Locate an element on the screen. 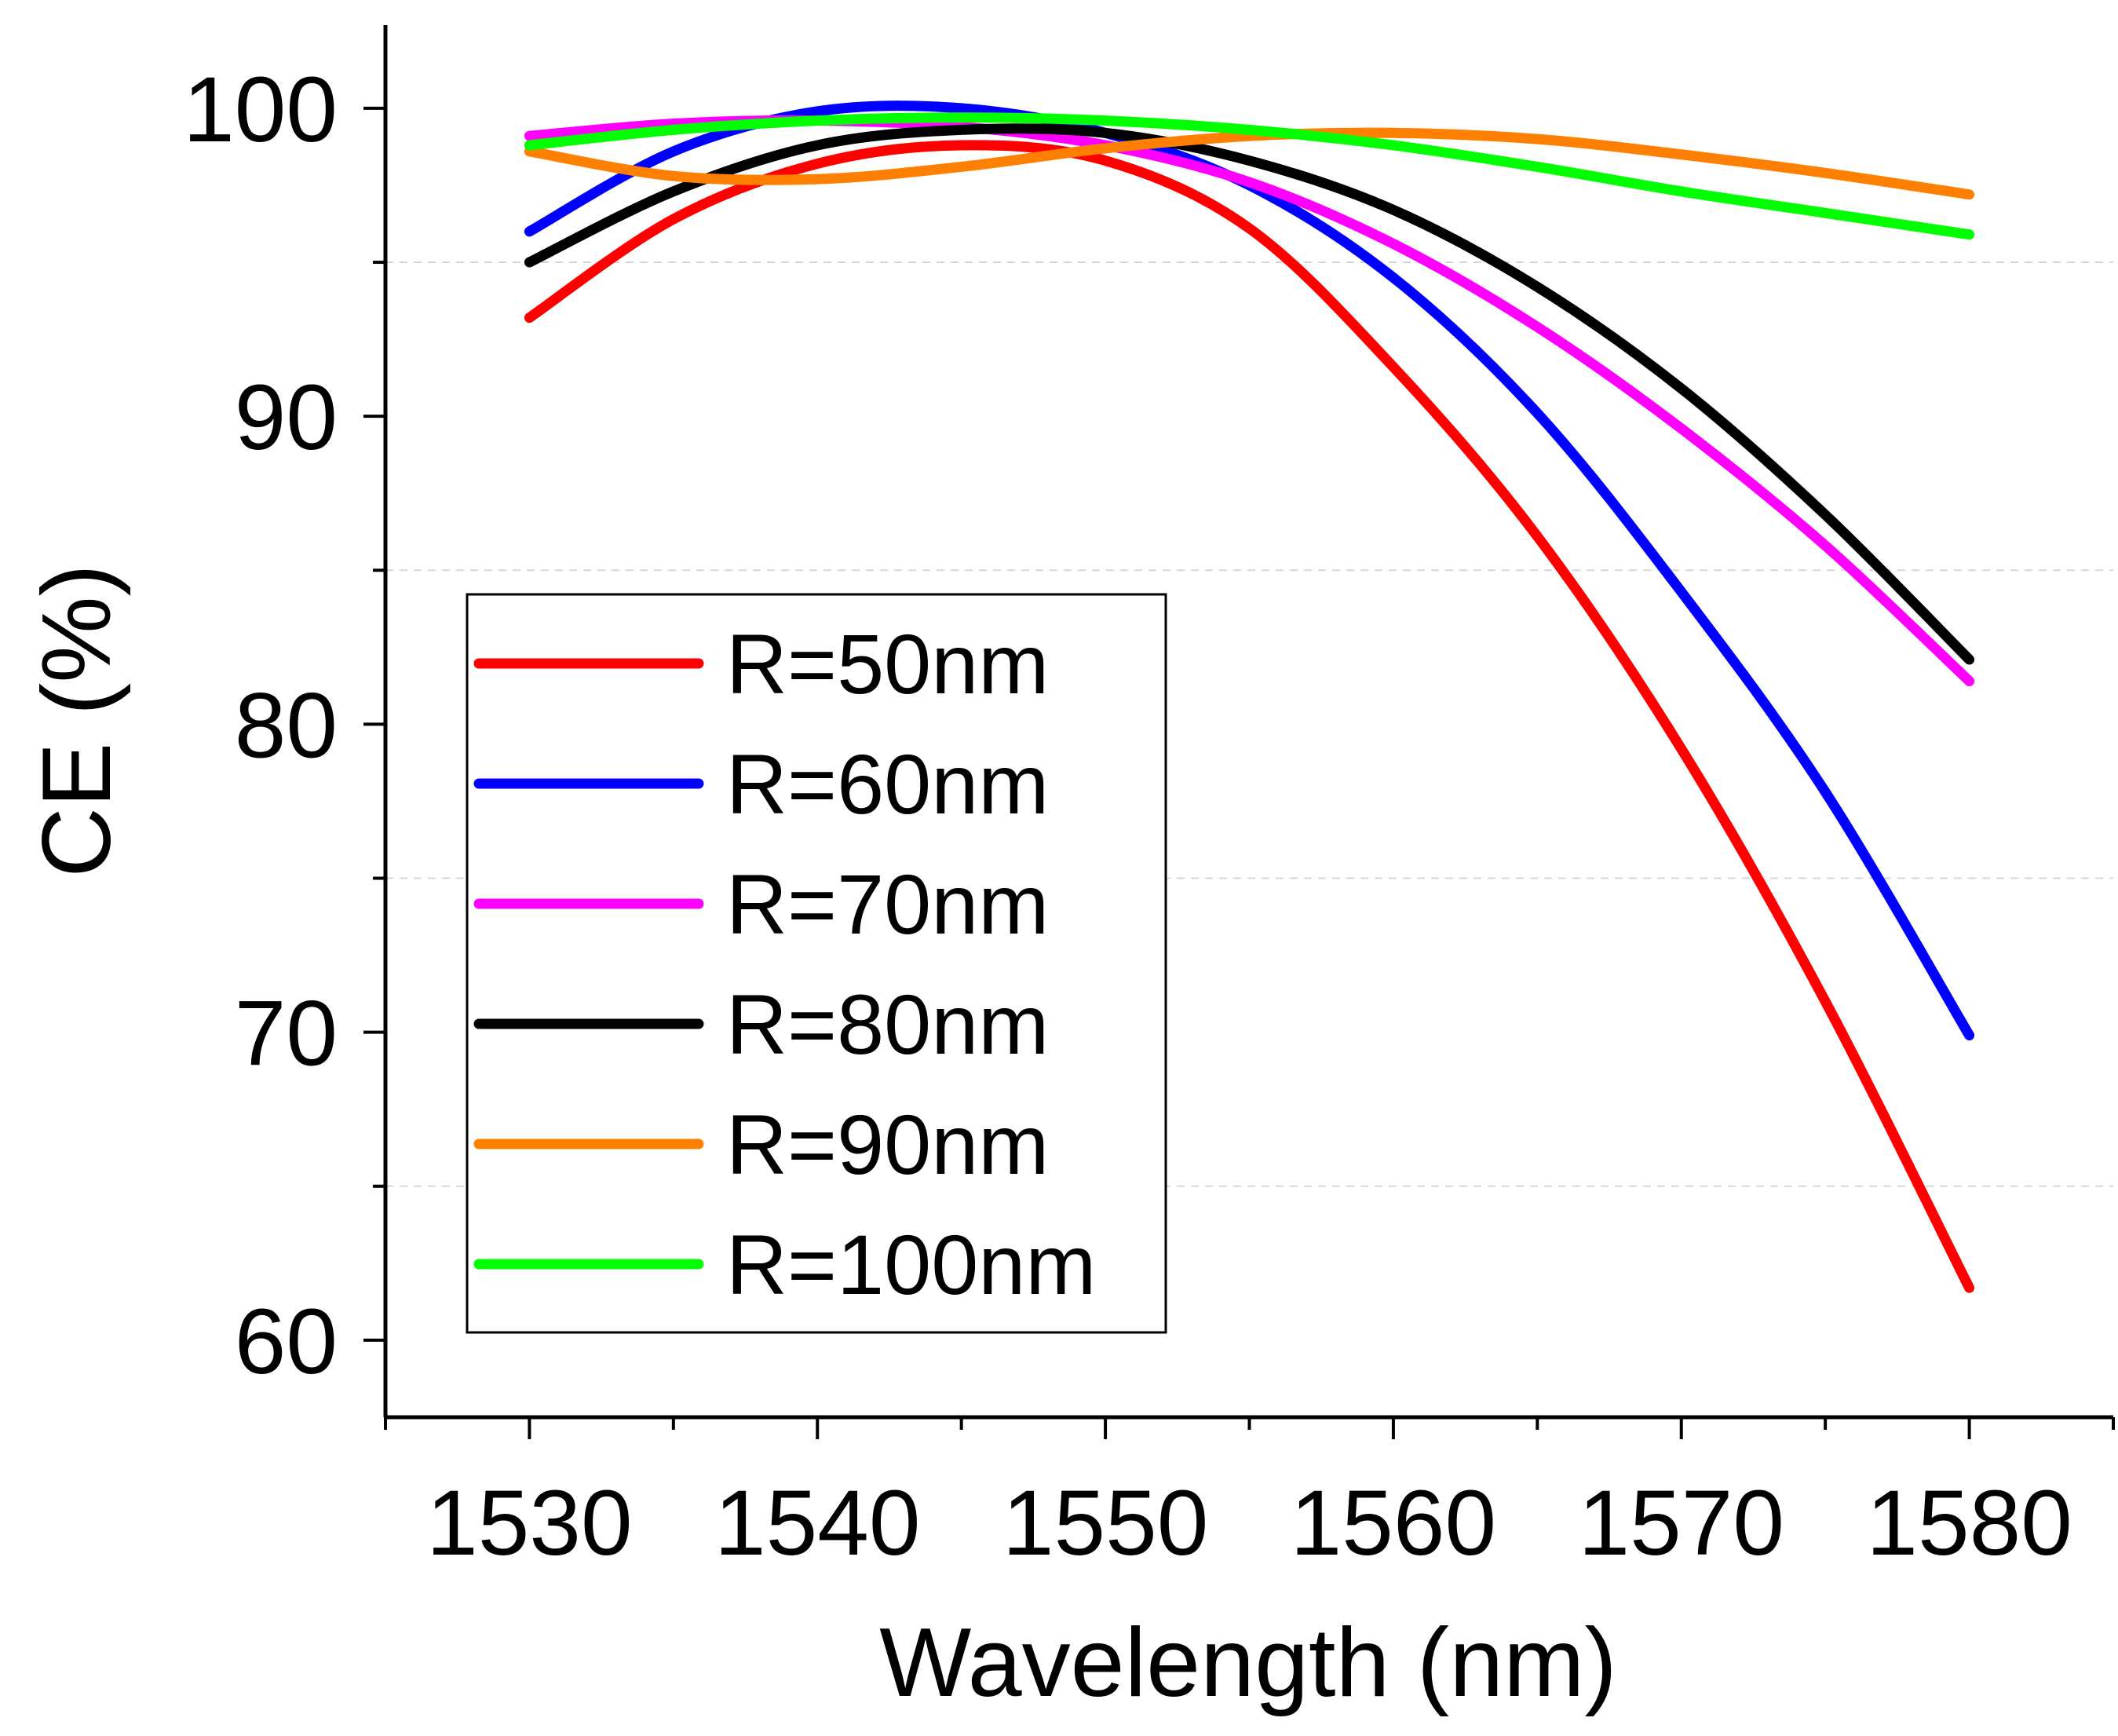 This screenshot has width=2118, height=1736. legend-label: R=50nm is located at coordinates (888, 663).